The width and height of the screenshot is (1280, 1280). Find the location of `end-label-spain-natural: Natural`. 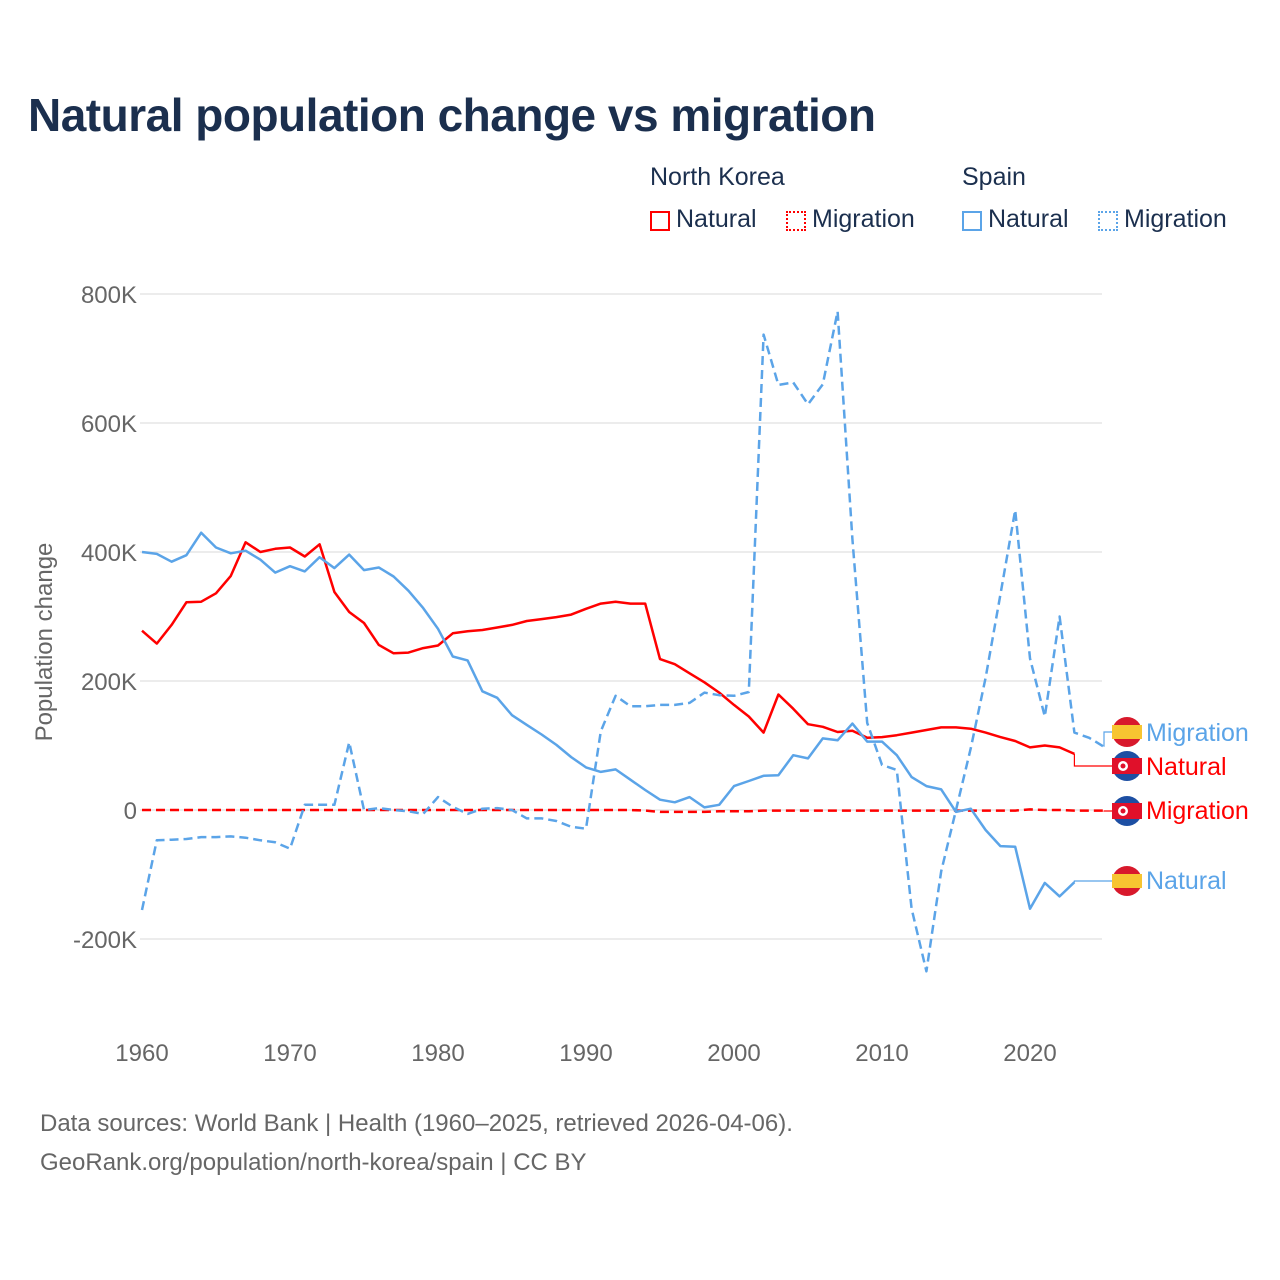

end-label-spain-natural: Natural is located at coordinates (1186, 881).